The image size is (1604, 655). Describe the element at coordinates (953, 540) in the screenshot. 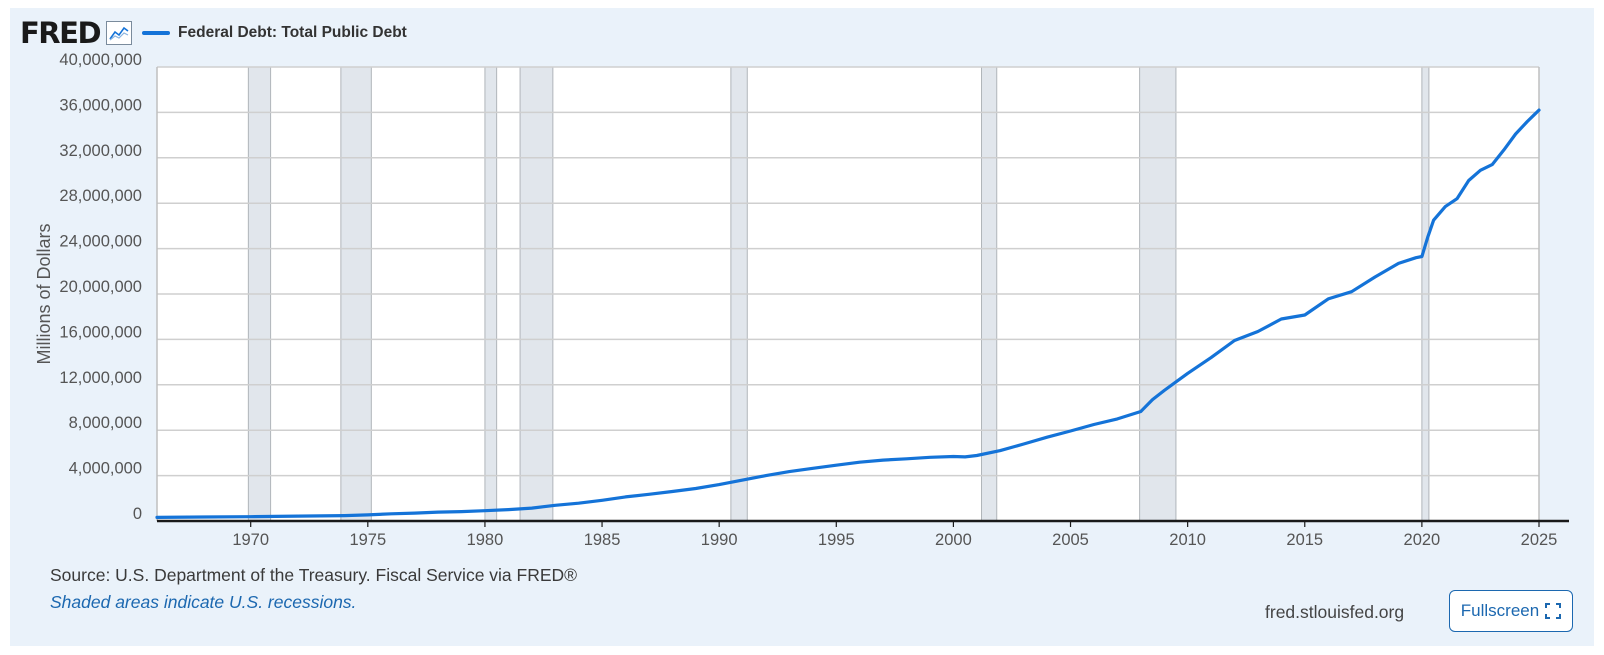

I see `x-tick-label: 2000` at that location.